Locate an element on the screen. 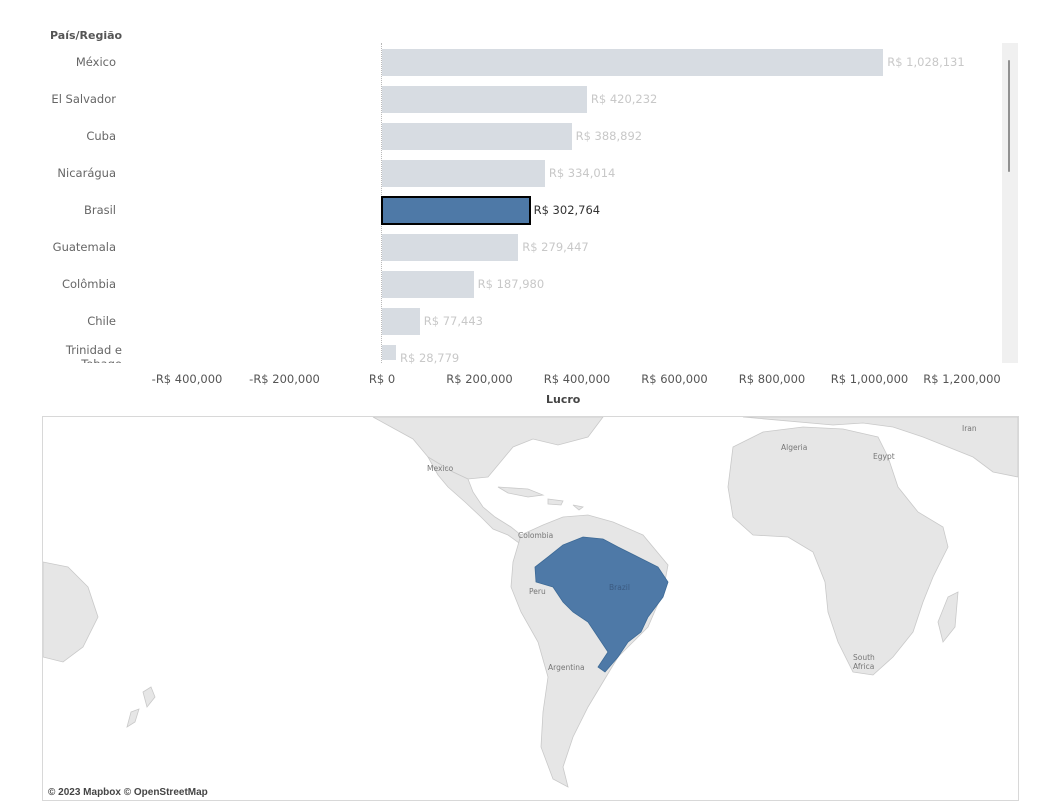 Image resolution: width=1062 pixels, height=809 pixels. bar-label: El Salvador is located at coordinates (83, 99).